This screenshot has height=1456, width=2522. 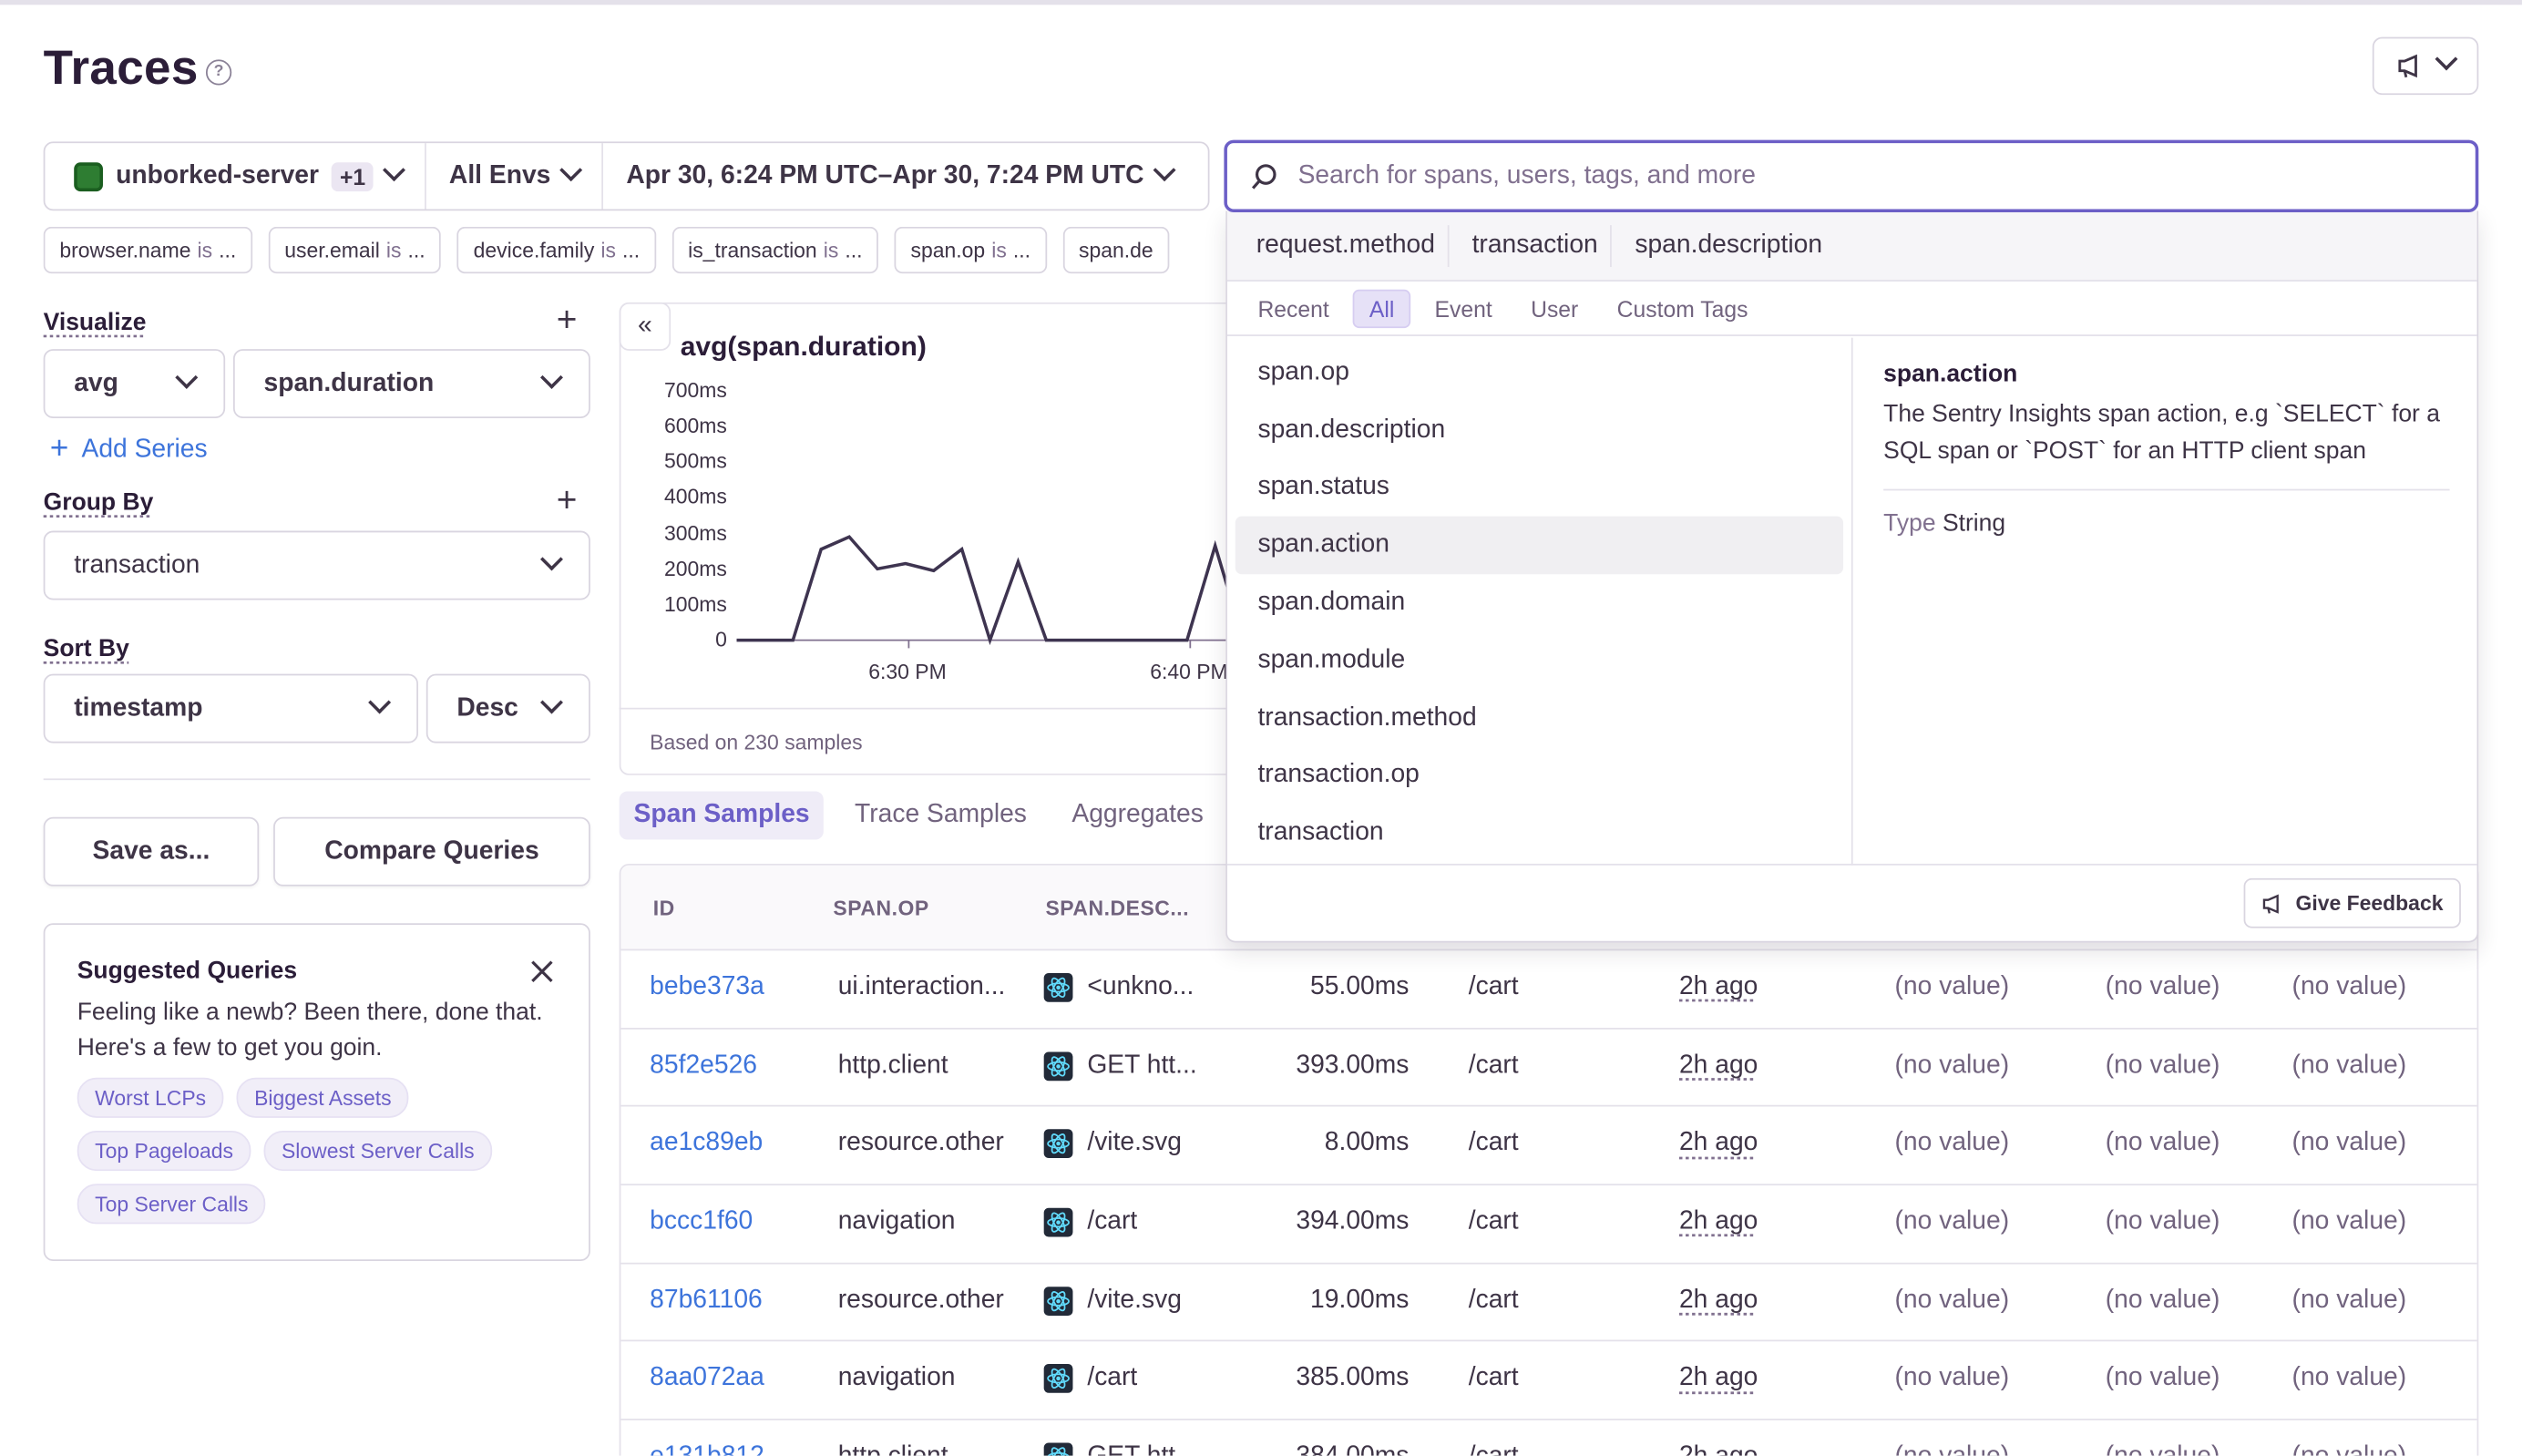 What do you see at coordinates (1729, 245) in the screenshot?
I see `recent-search-item: span.description` at bounding box center [1729, 245].